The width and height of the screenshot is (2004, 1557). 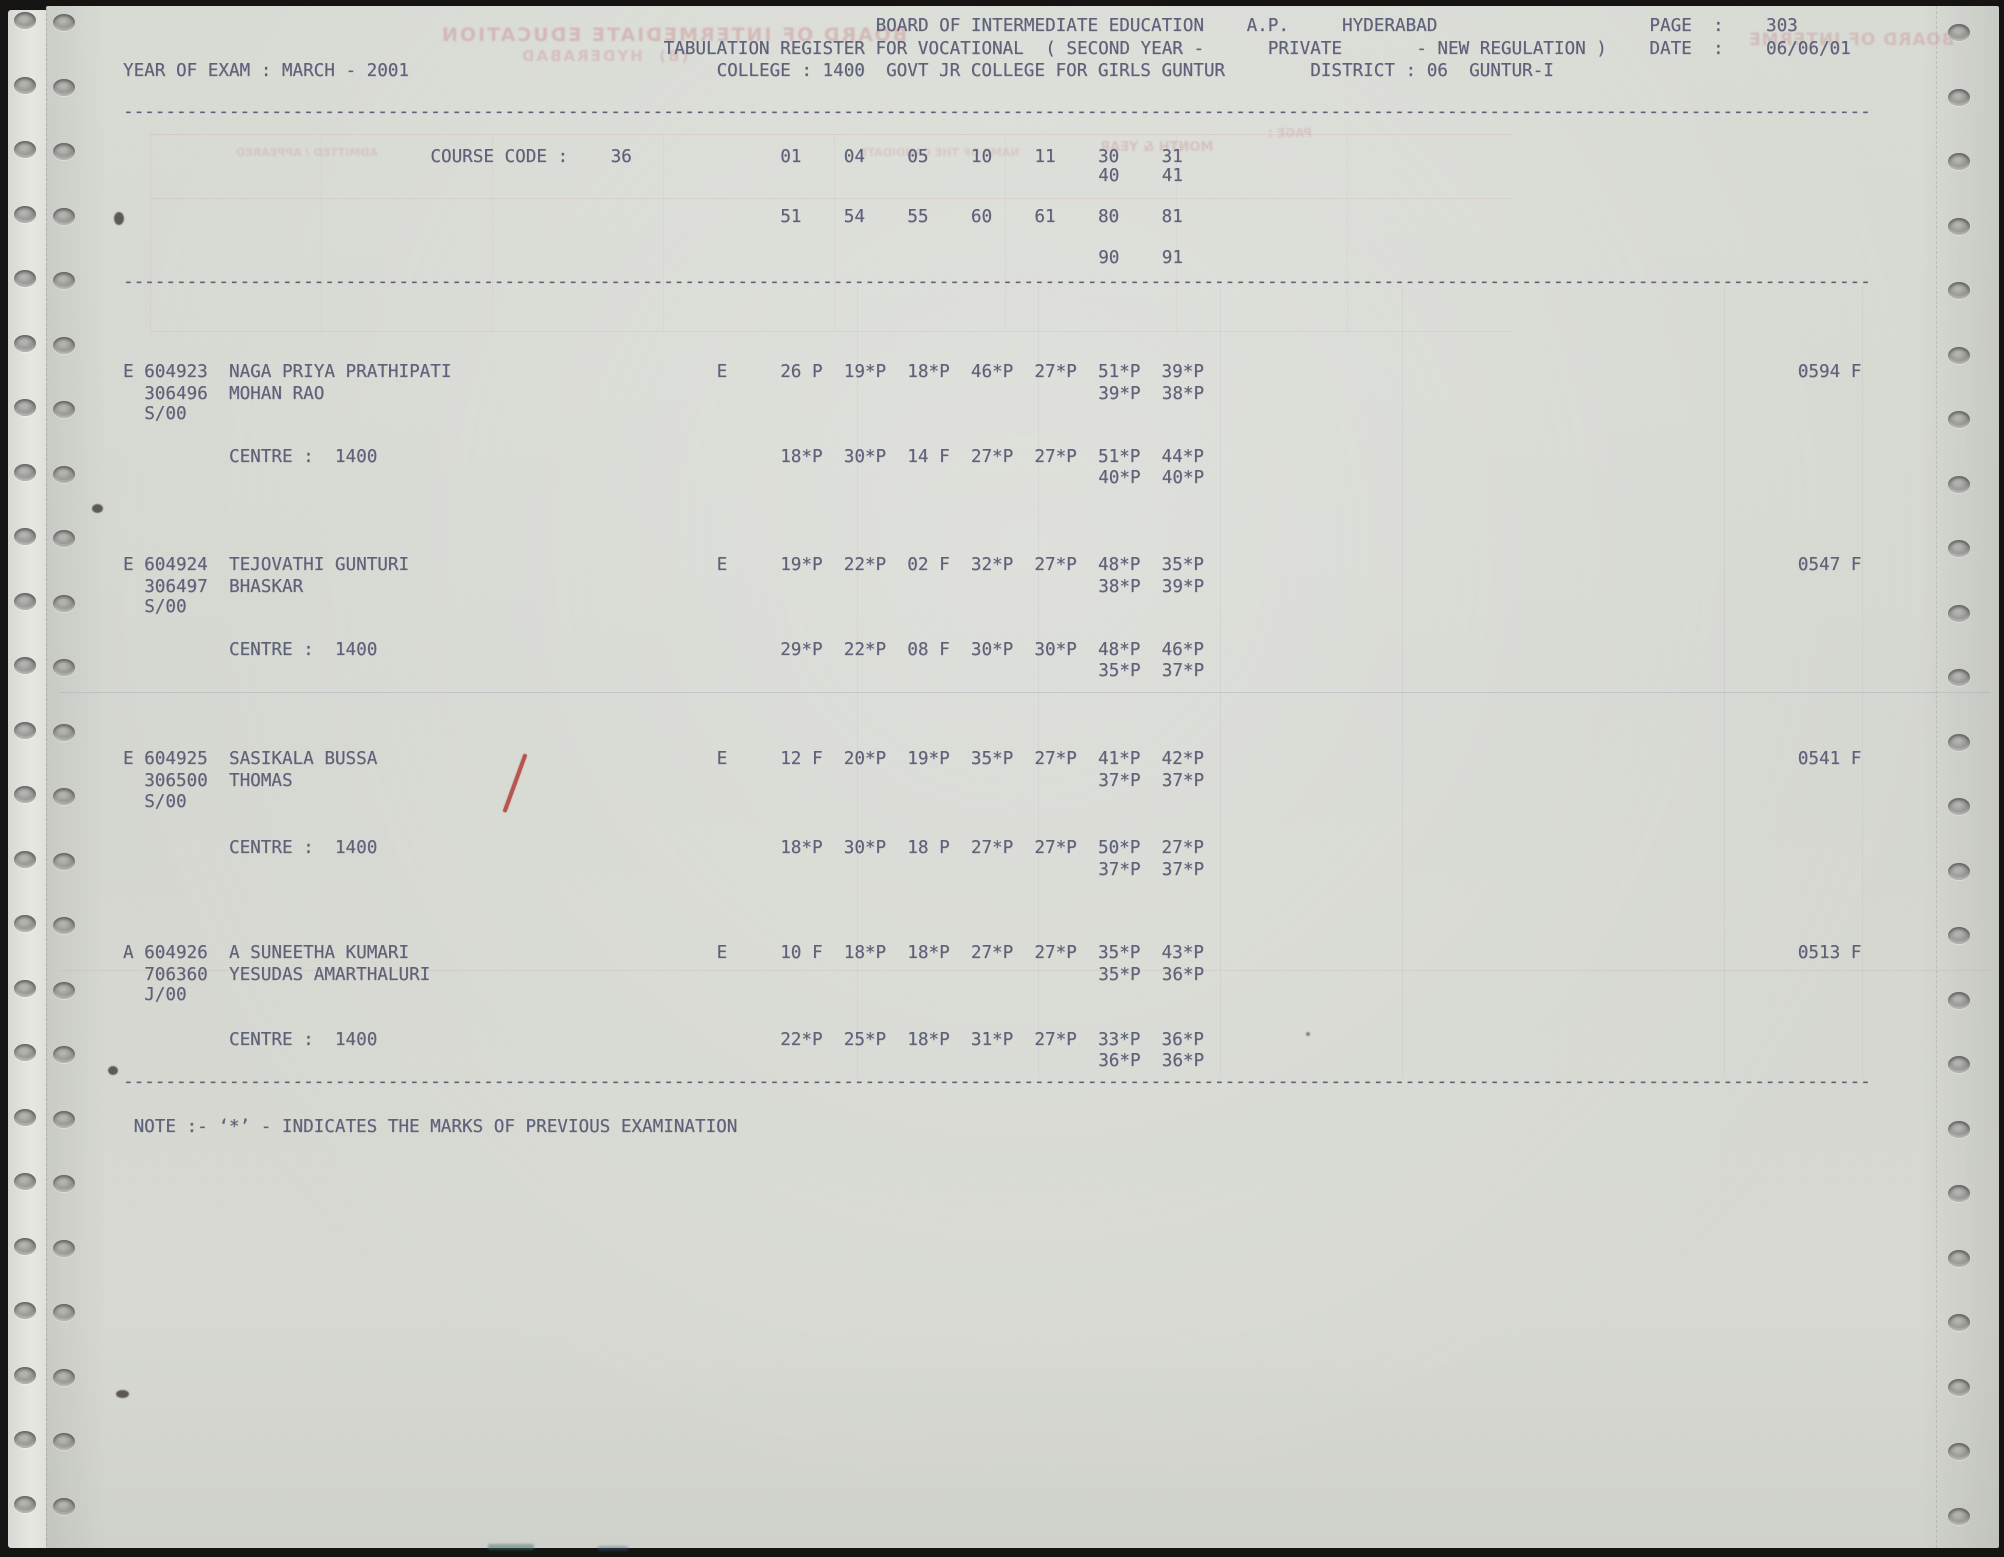 I want to click on print-text: 06/06/01, so click(x=1808, y=49).